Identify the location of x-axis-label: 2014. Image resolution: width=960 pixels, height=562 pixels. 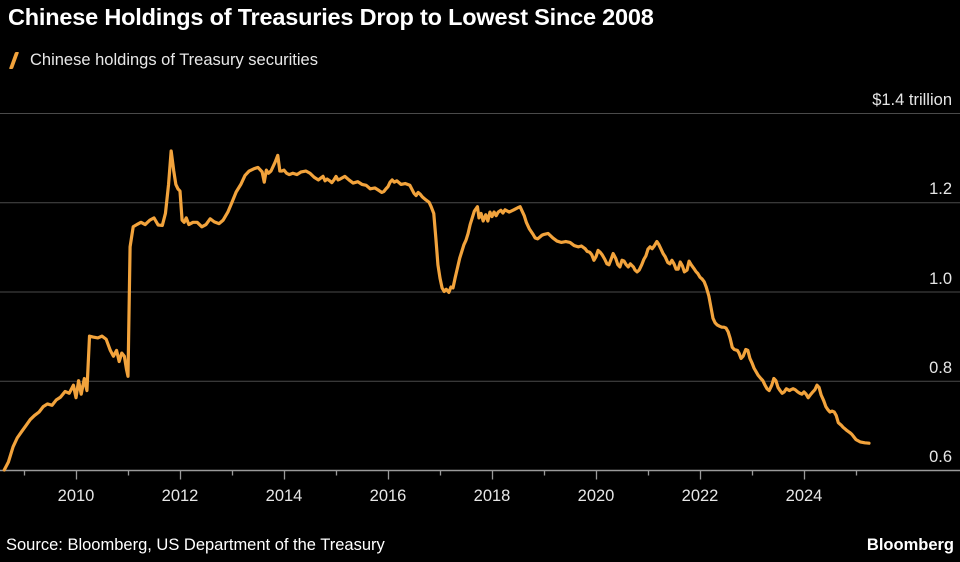
(284, 496).